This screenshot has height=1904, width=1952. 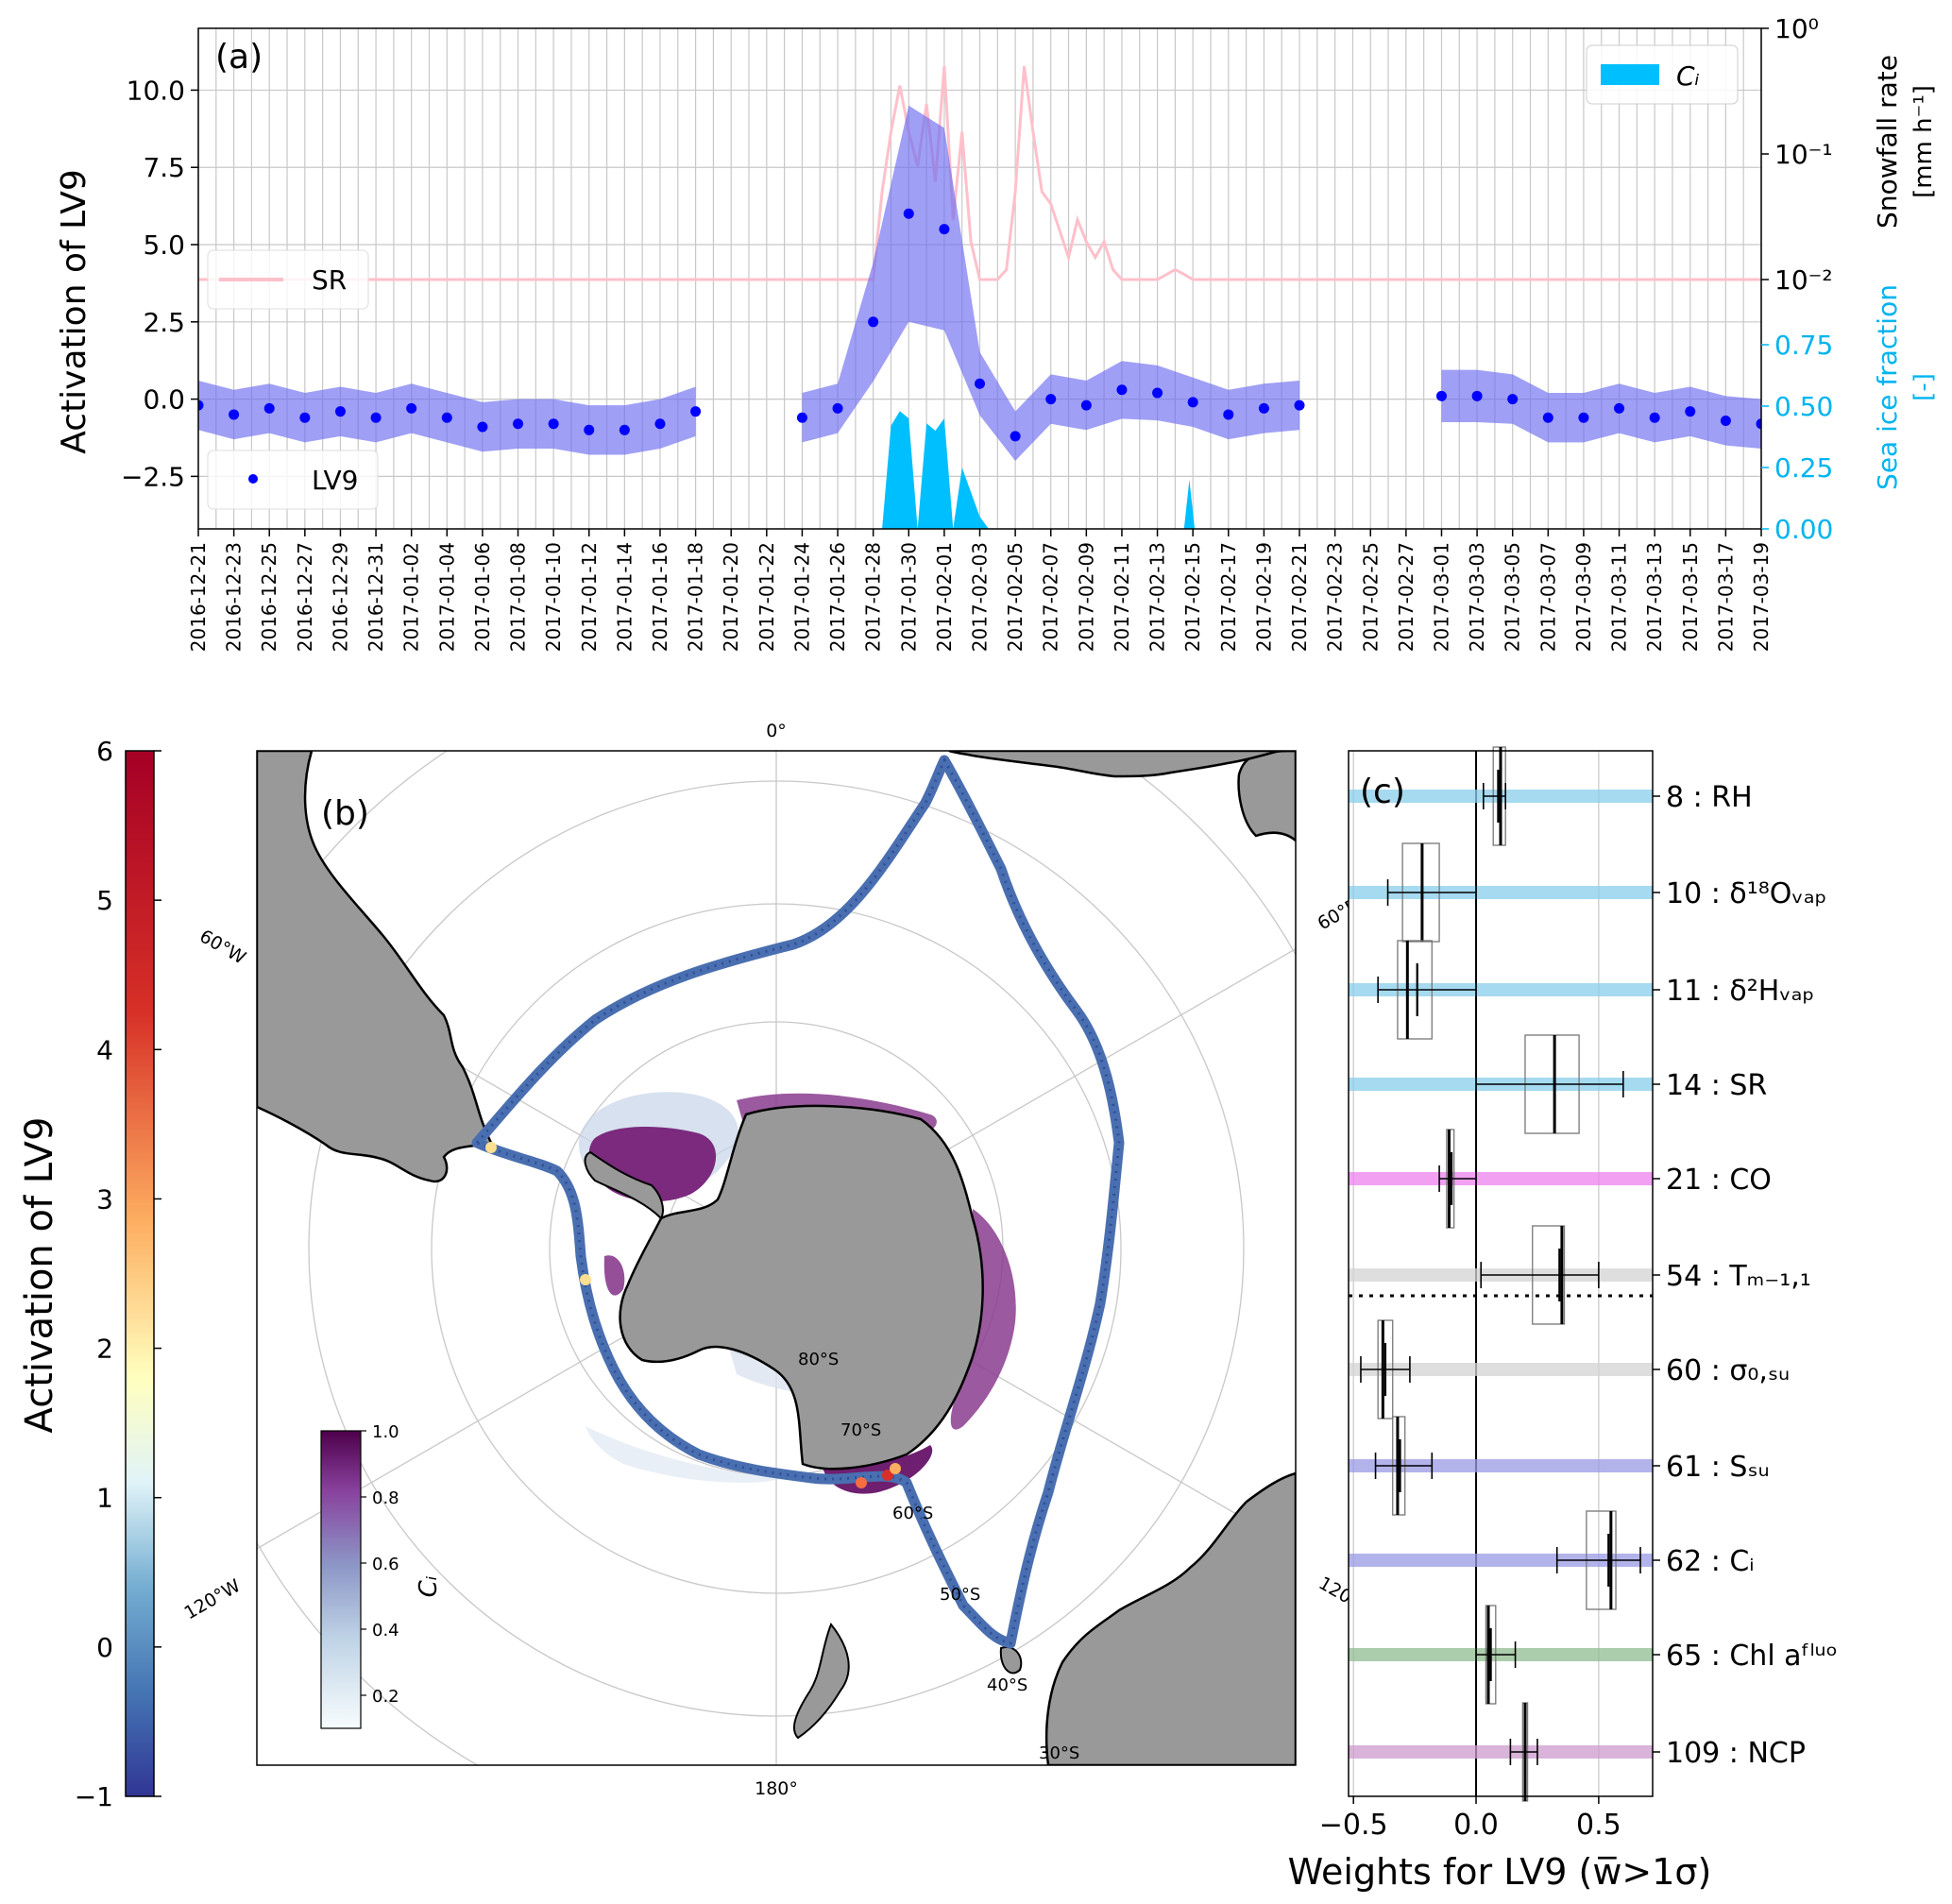 What do you see at coordinates (1718, 1467) in the screenshot?
I see `variable-label: 61 : Sₛᵤ` at bounding box center [1718, 1467].